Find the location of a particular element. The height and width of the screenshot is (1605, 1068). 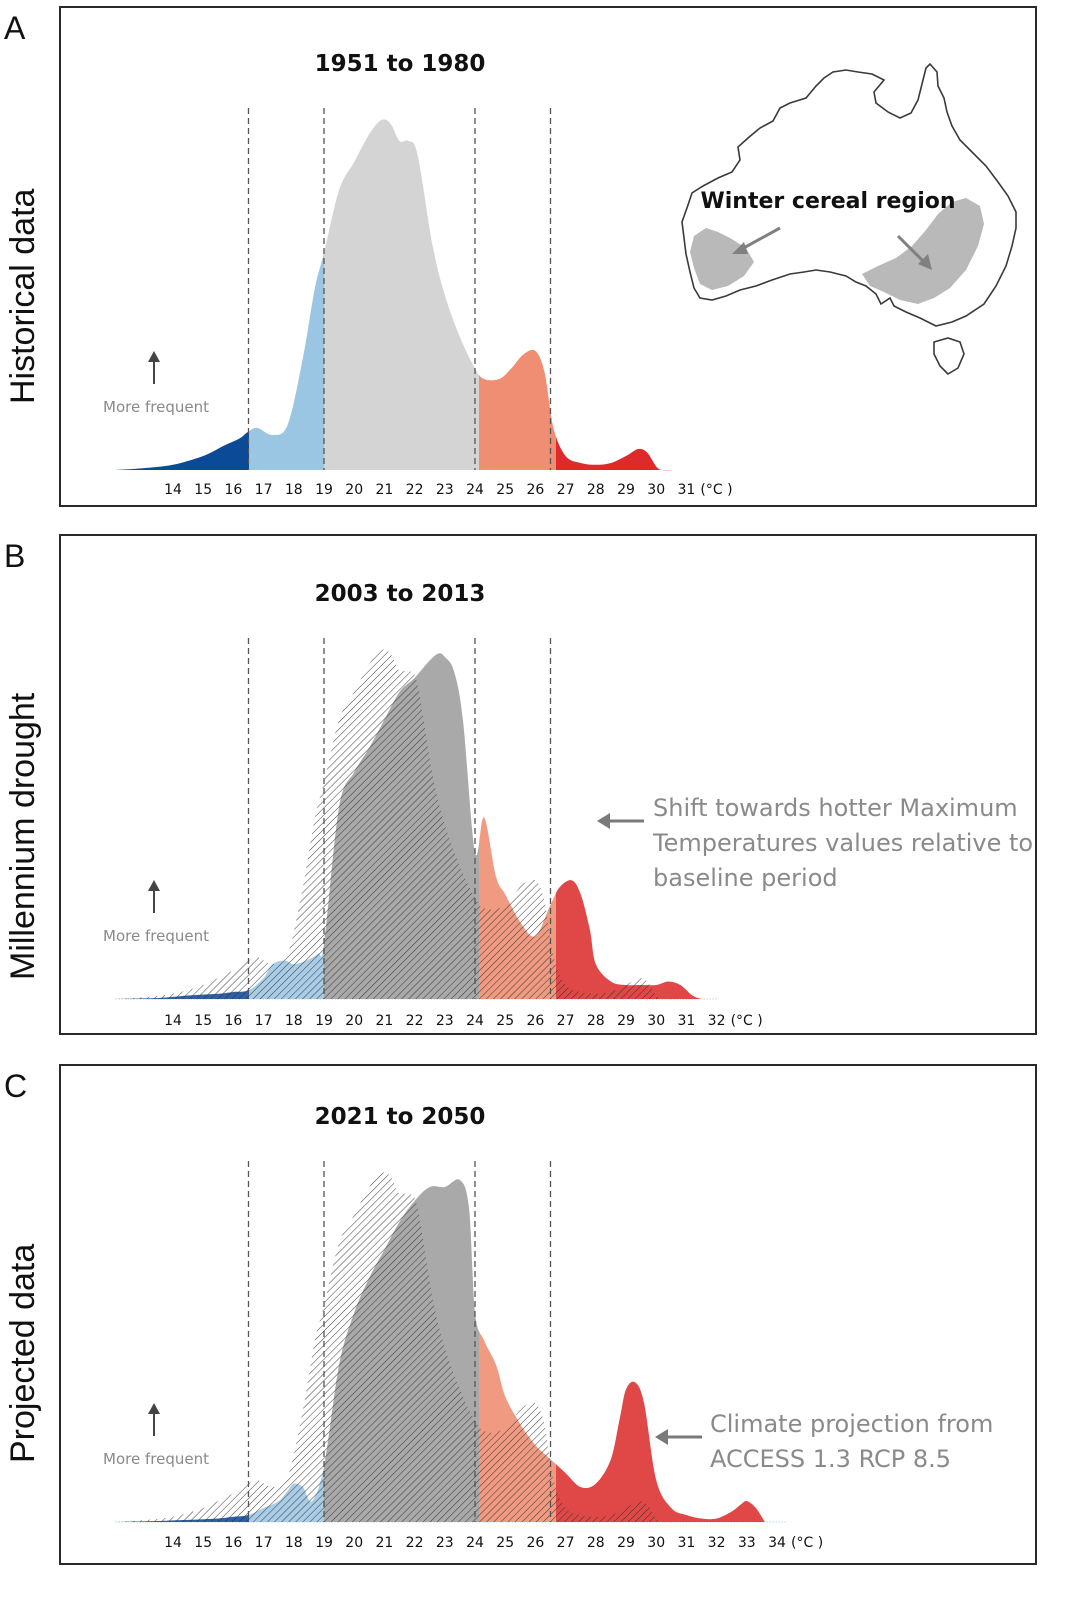

annotation-c-line-1: Climate projection from is located at coordinates (851, 1424).